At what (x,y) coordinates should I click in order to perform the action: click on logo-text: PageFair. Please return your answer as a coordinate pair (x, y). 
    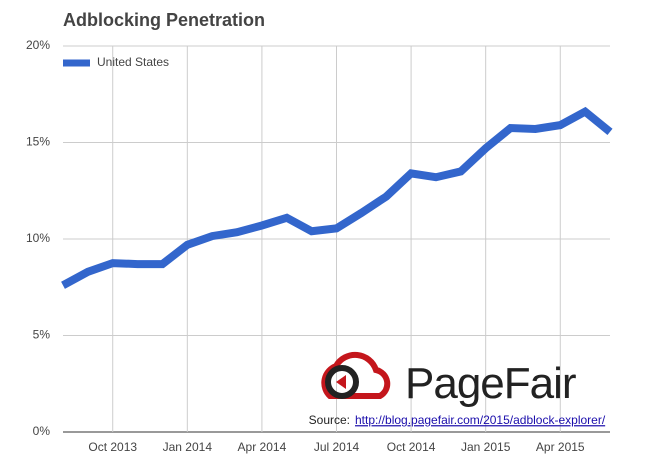
    Looking at the image, I should click on (490, 383).